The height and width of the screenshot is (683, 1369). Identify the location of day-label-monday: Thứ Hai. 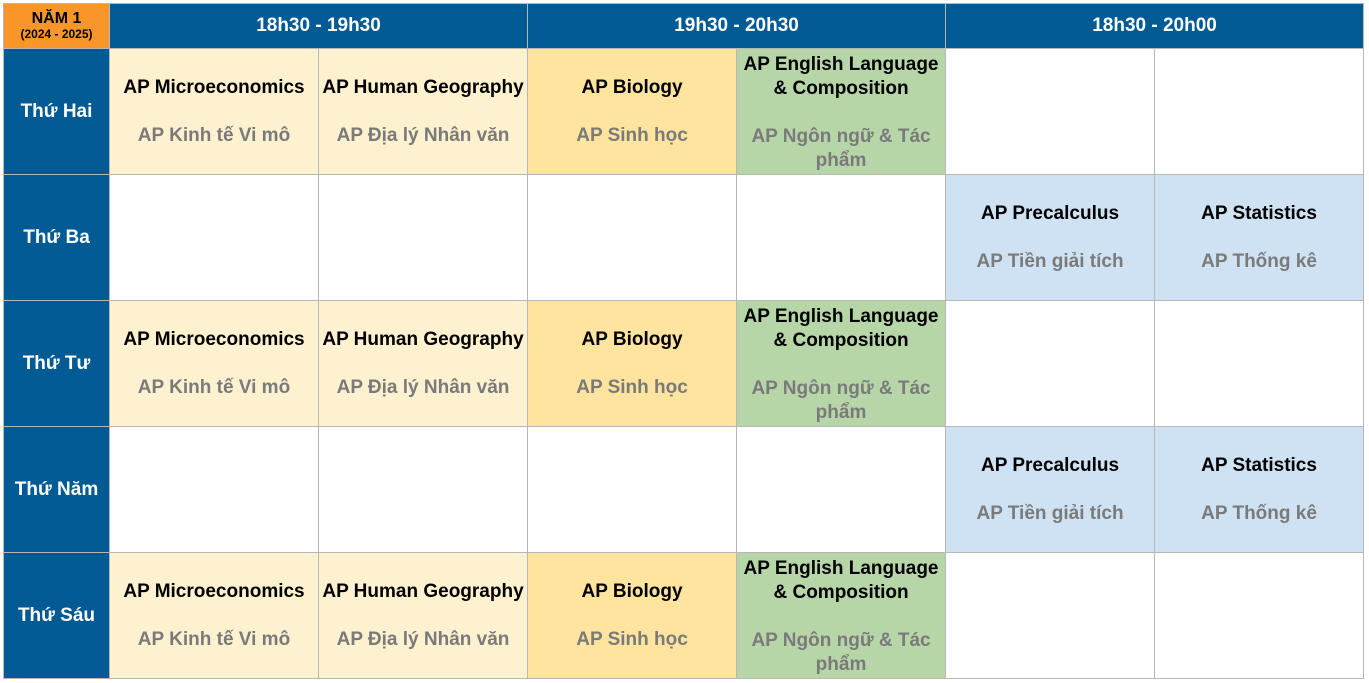
(56, 111).